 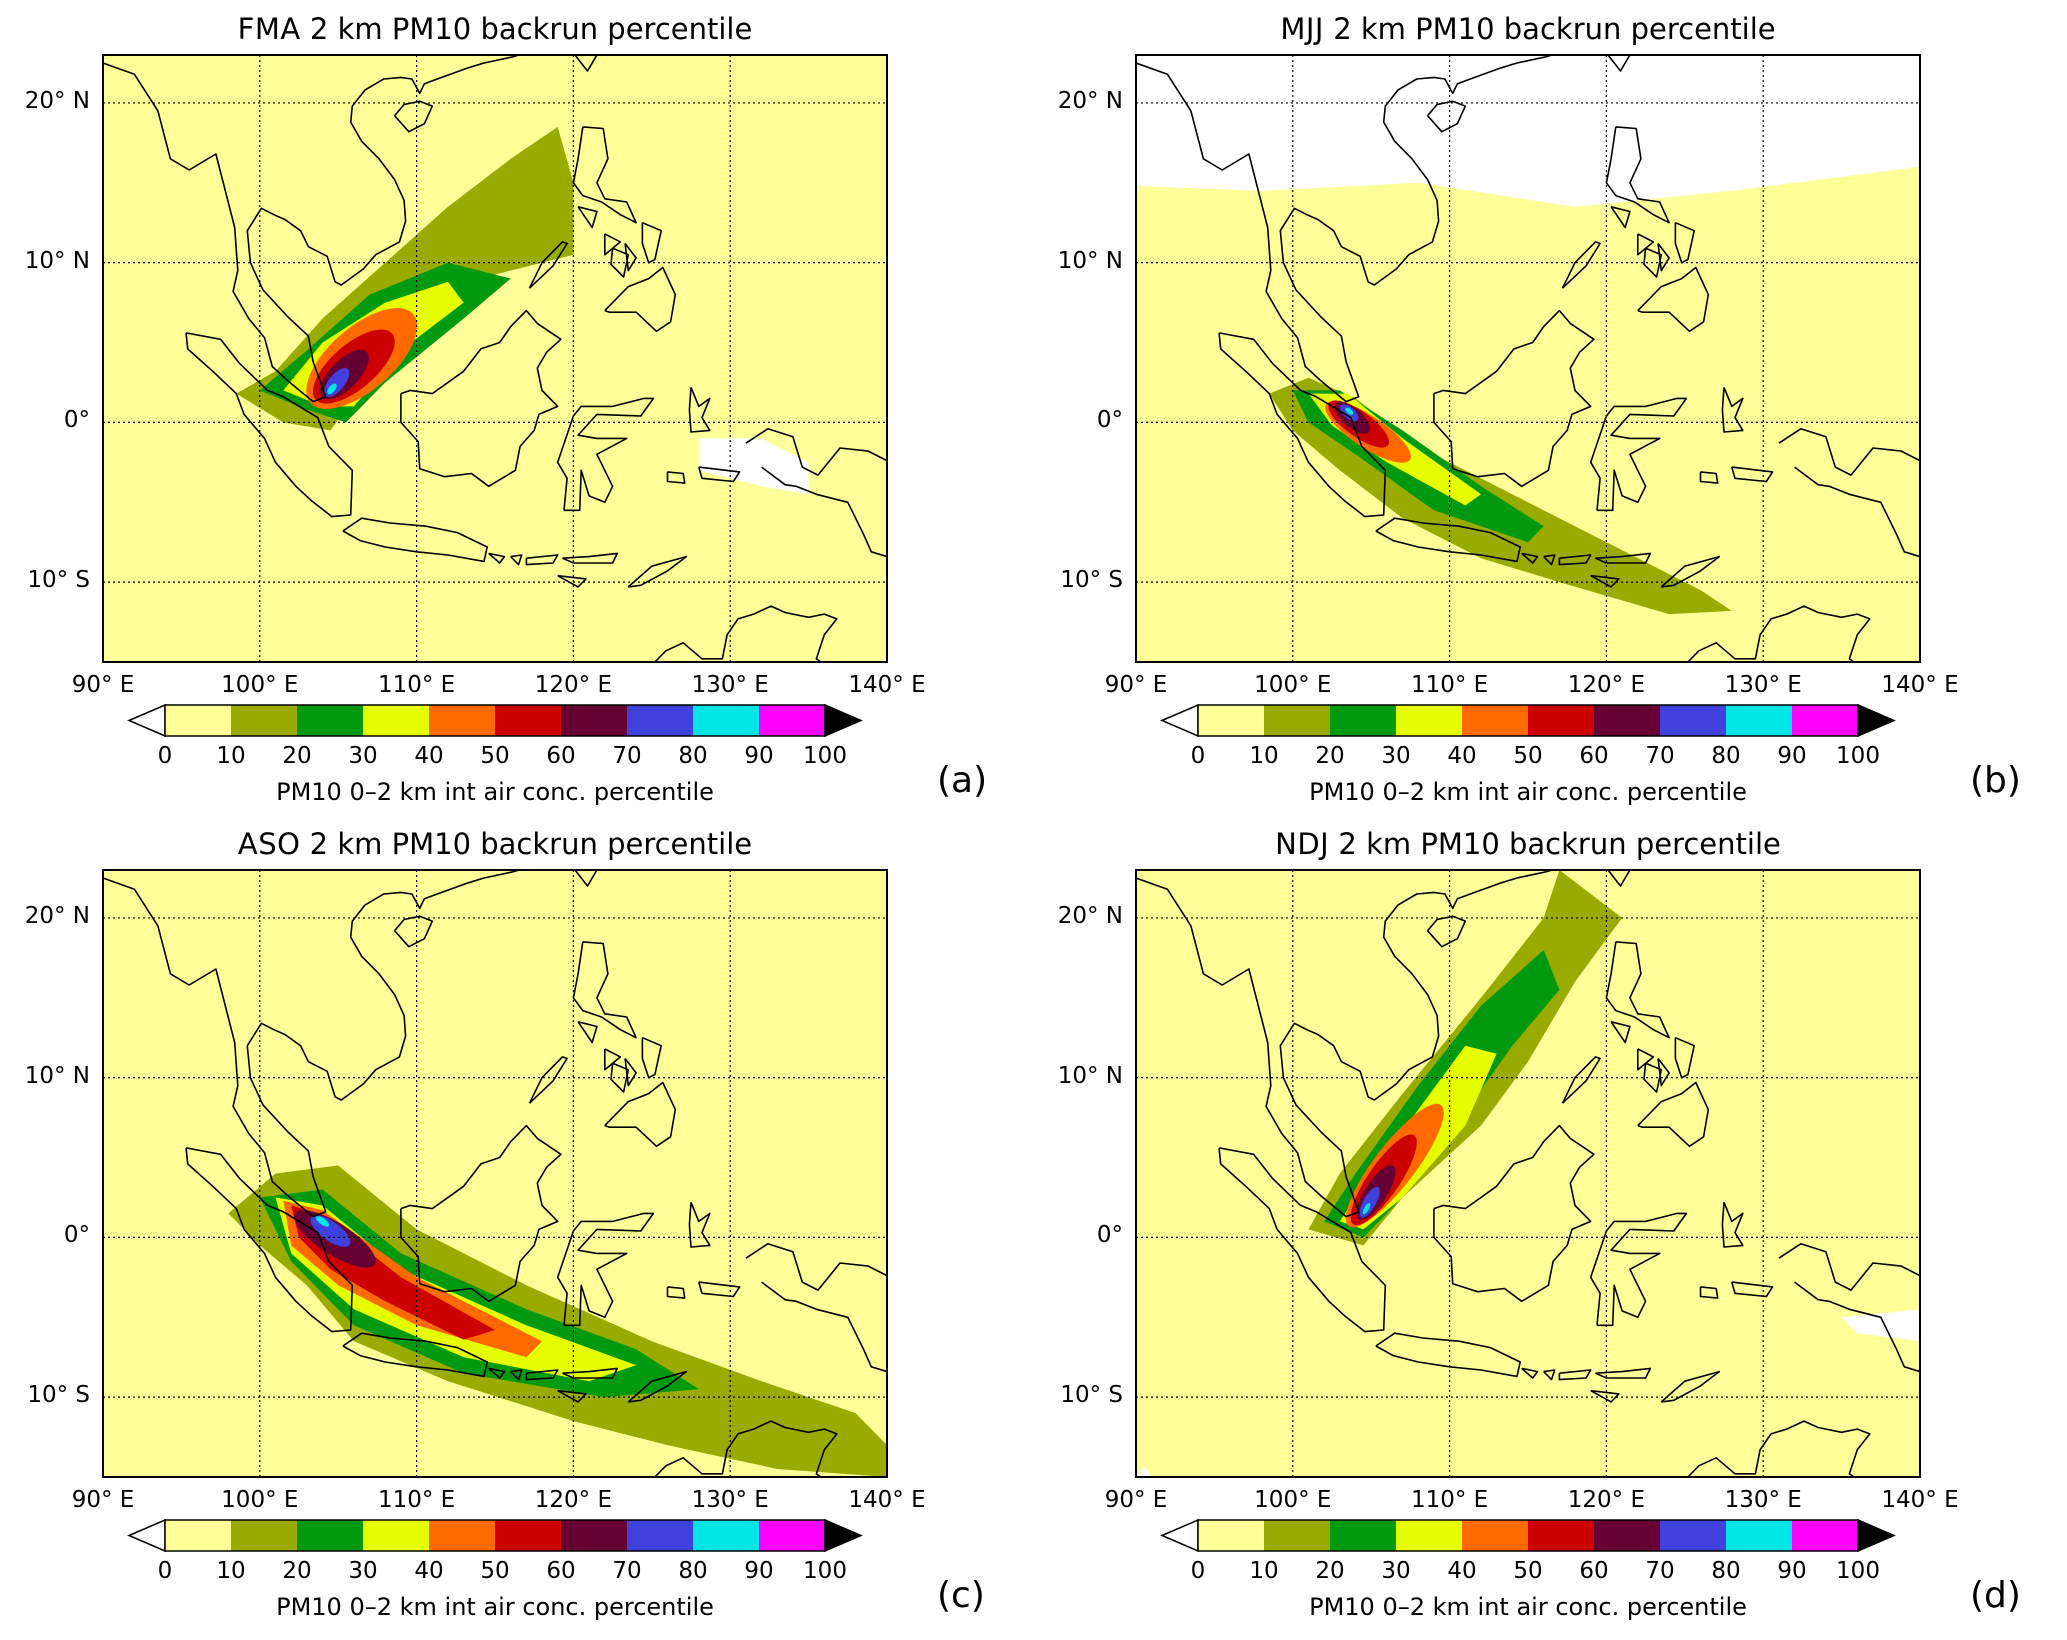 What do you see at coordinates (1302, 844) in the screenshot?
I see `season-label: NDJ` at bounding box center [1302, 844].